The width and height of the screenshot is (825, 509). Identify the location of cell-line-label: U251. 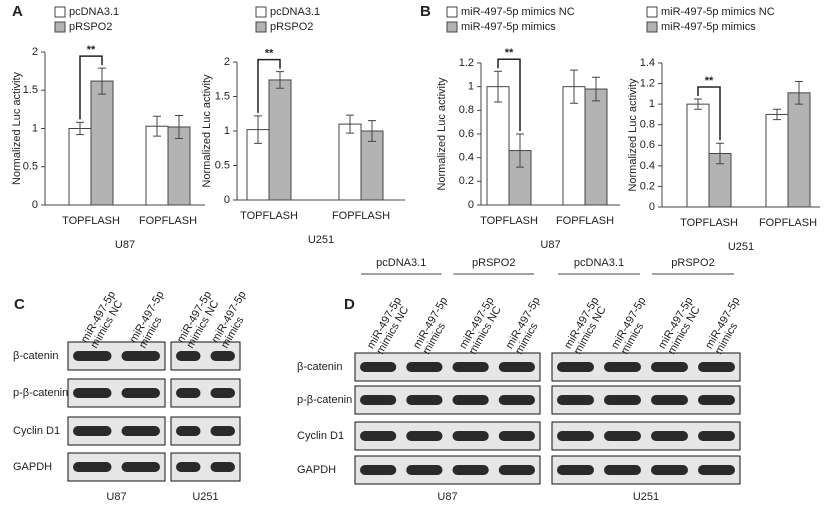
(646, 497).